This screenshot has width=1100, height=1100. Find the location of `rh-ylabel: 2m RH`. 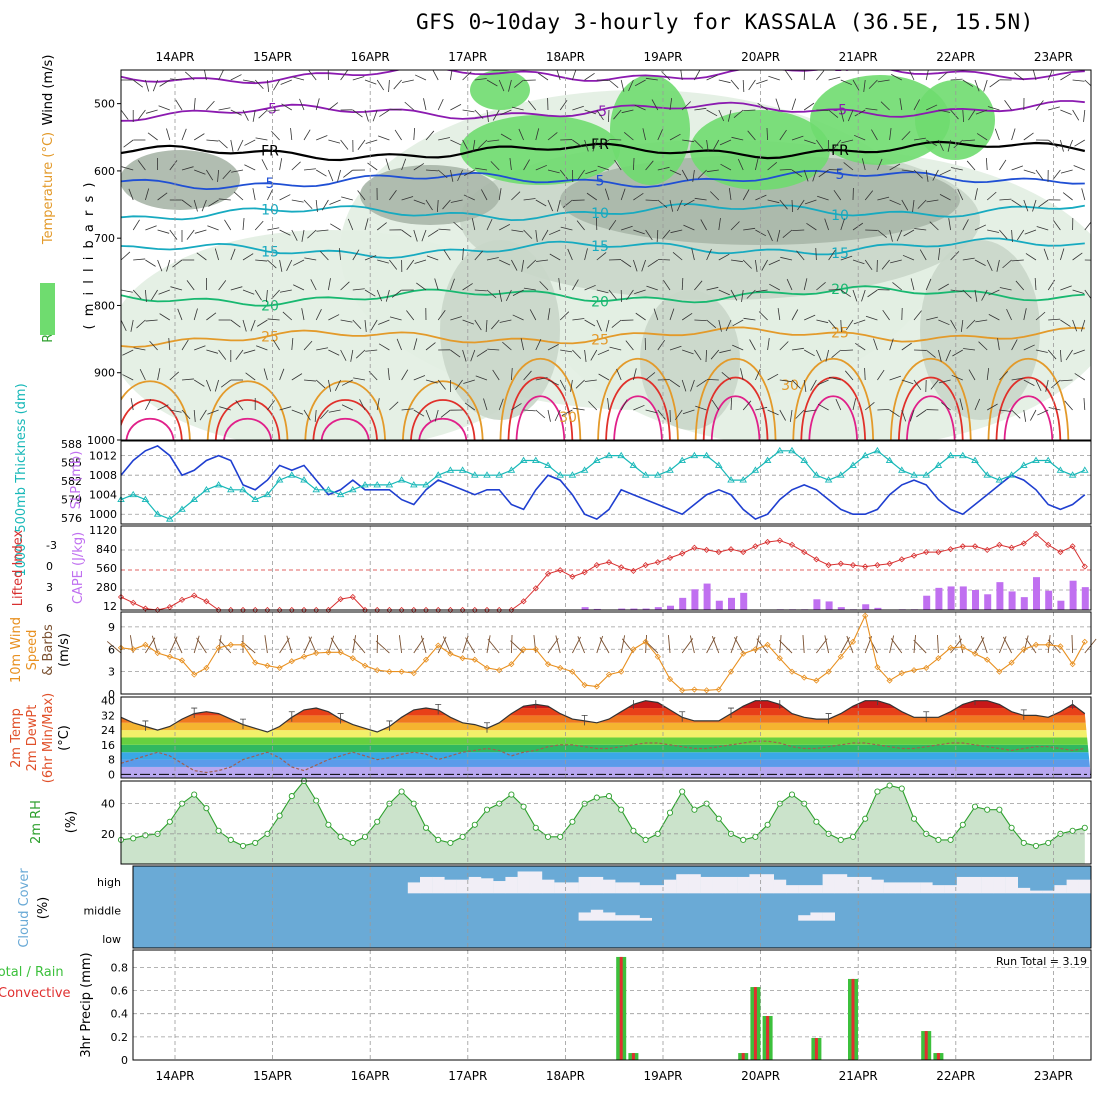

rh-ylabel: 2m RH is located at coordinates (36, 822).